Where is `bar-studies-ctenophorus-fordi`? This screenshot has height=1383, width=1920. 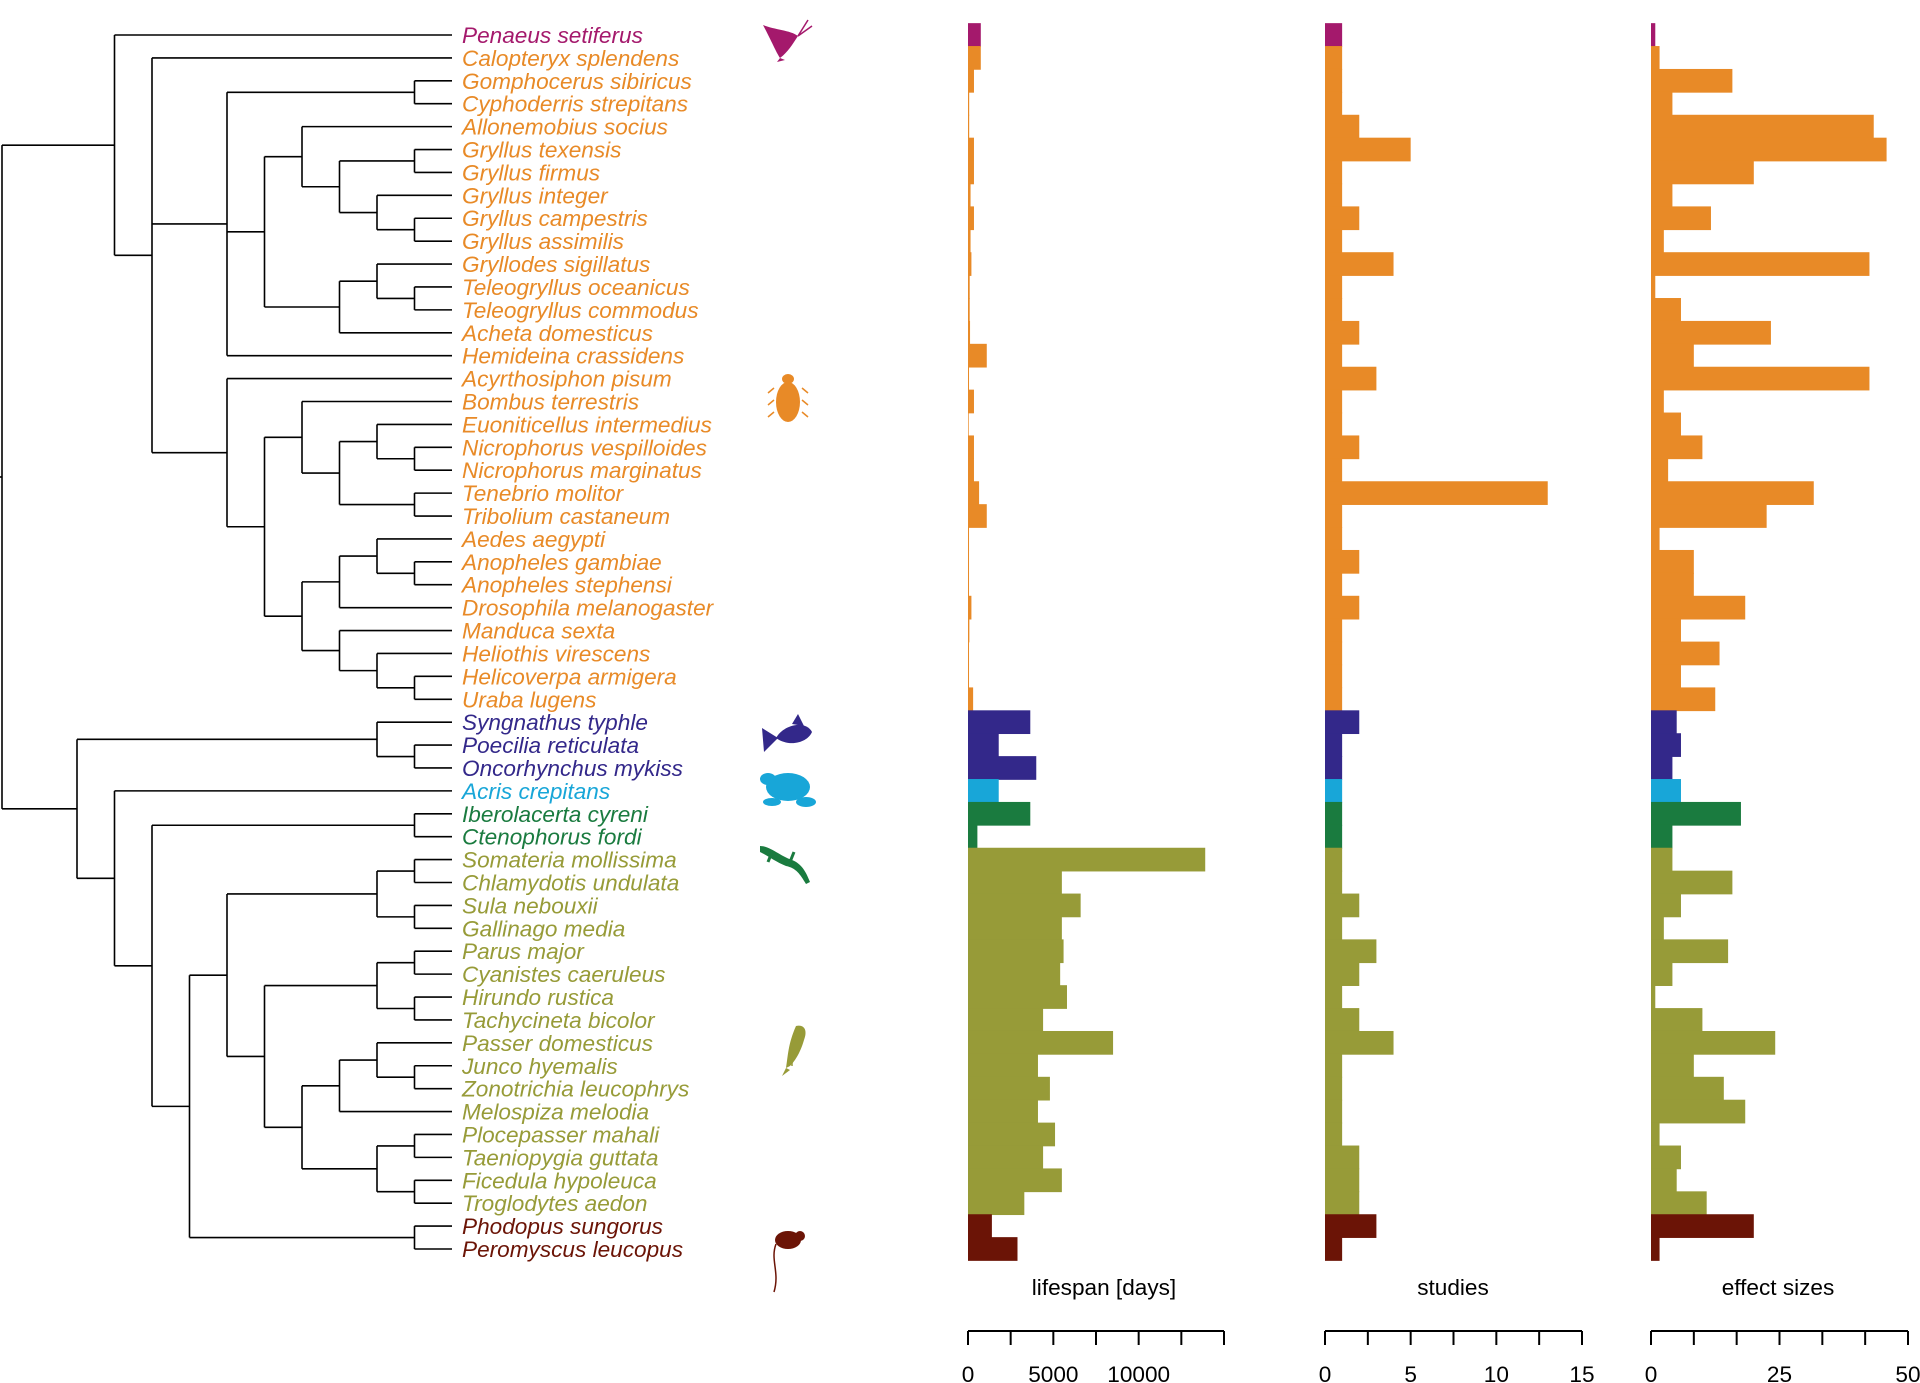 bar-studies-ctenophorus-fordi is located at coordinates (1334, 836).